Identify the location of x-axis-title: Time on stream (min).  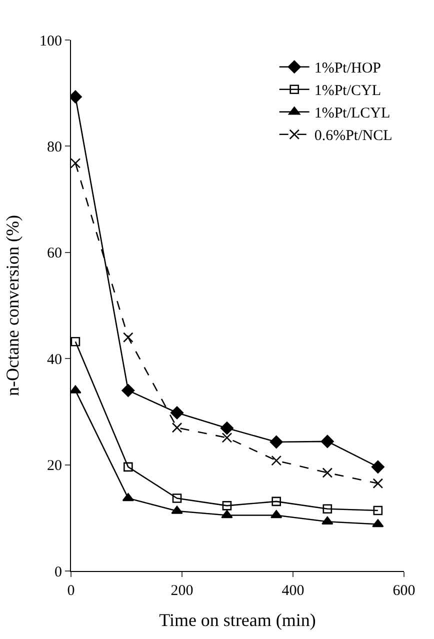
(237, 620).